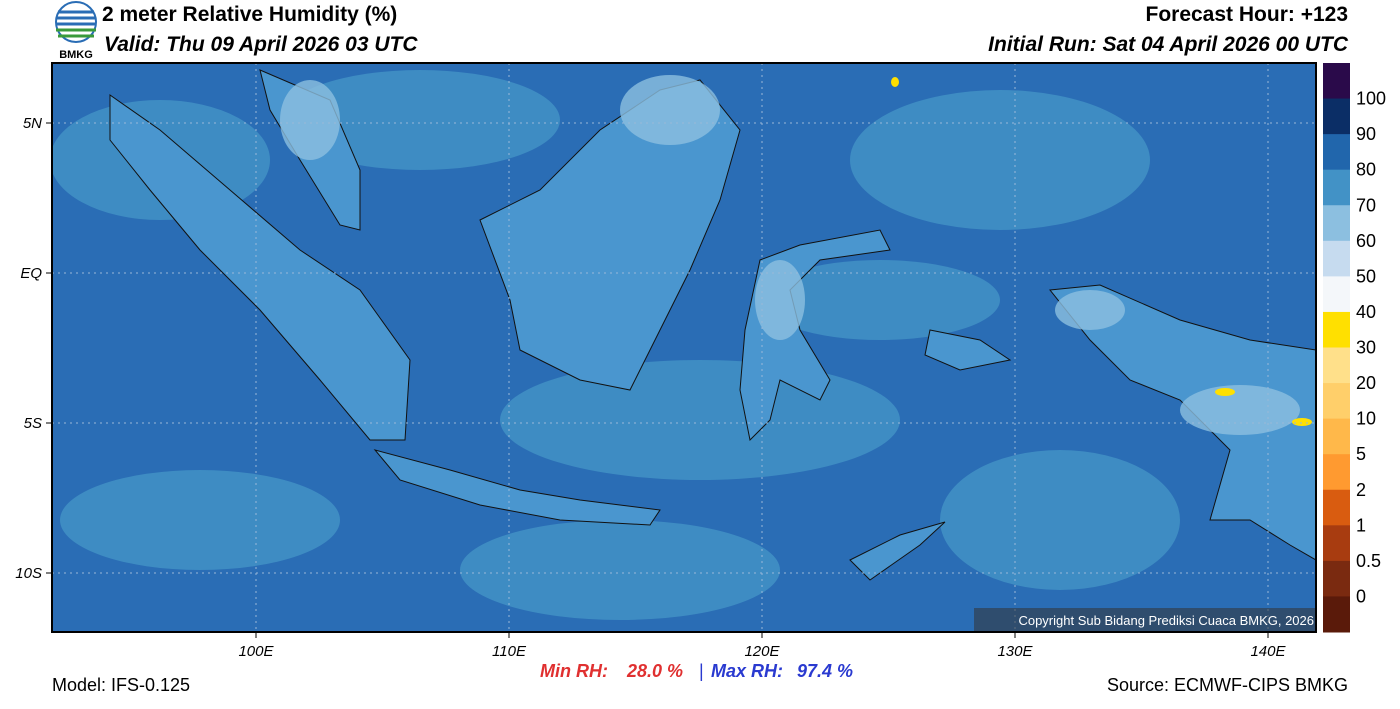 The width and height of the screenshot is (1400, 709). Describe the element at coordinates (1366, 383) in the screenshot. I see `colorbar-label: 20` at that location.